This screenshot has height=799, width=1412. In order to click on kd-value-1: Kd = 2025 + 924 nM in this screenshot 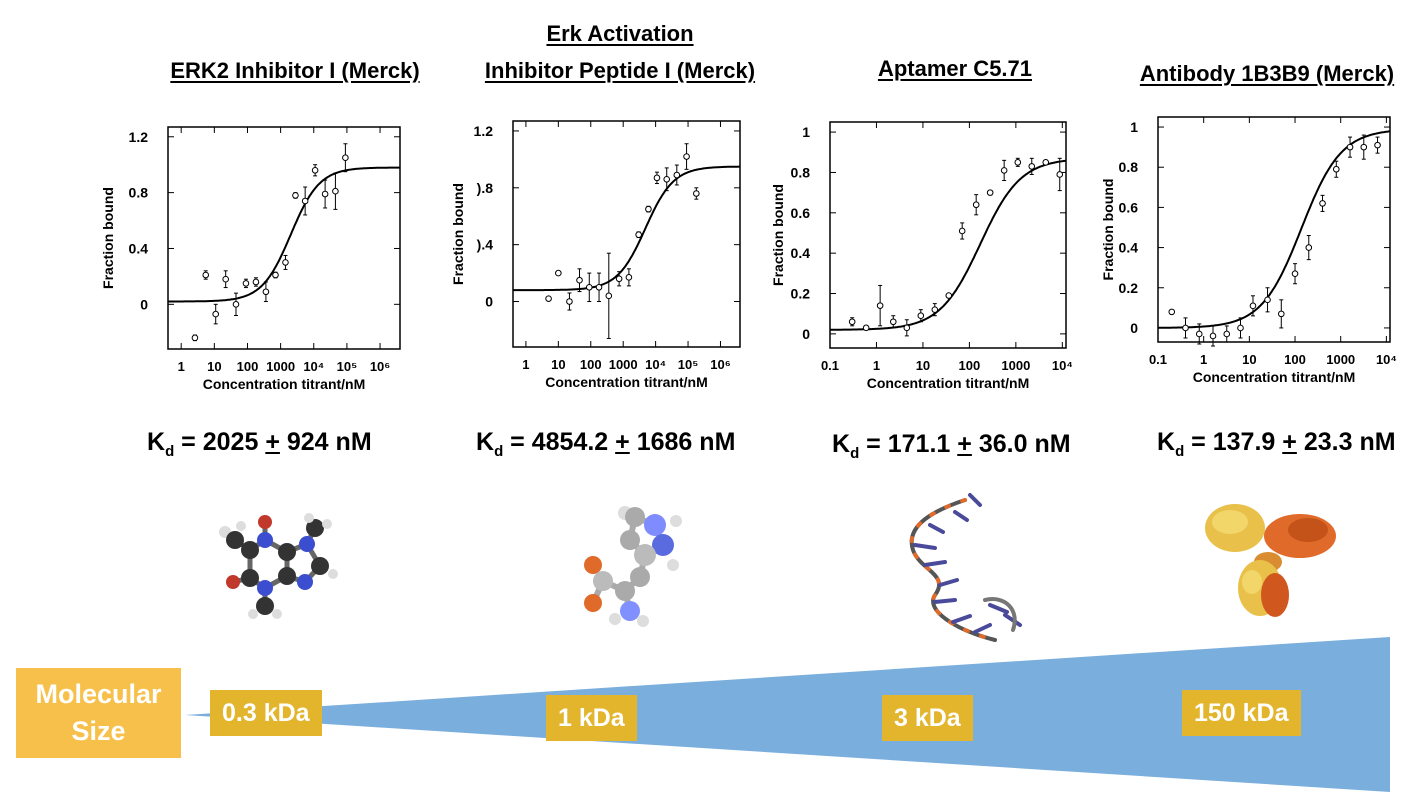, I will do `click(259, 444)`.